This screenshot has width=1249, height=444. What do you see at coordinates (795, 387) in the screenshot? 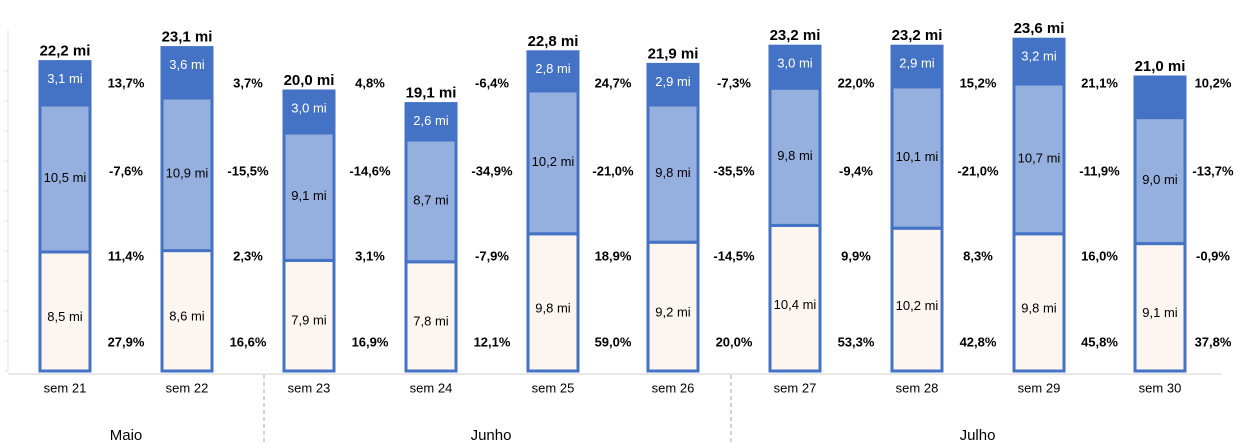
I see `x-tick-label: sem 27` at bounding box center [795, 387].